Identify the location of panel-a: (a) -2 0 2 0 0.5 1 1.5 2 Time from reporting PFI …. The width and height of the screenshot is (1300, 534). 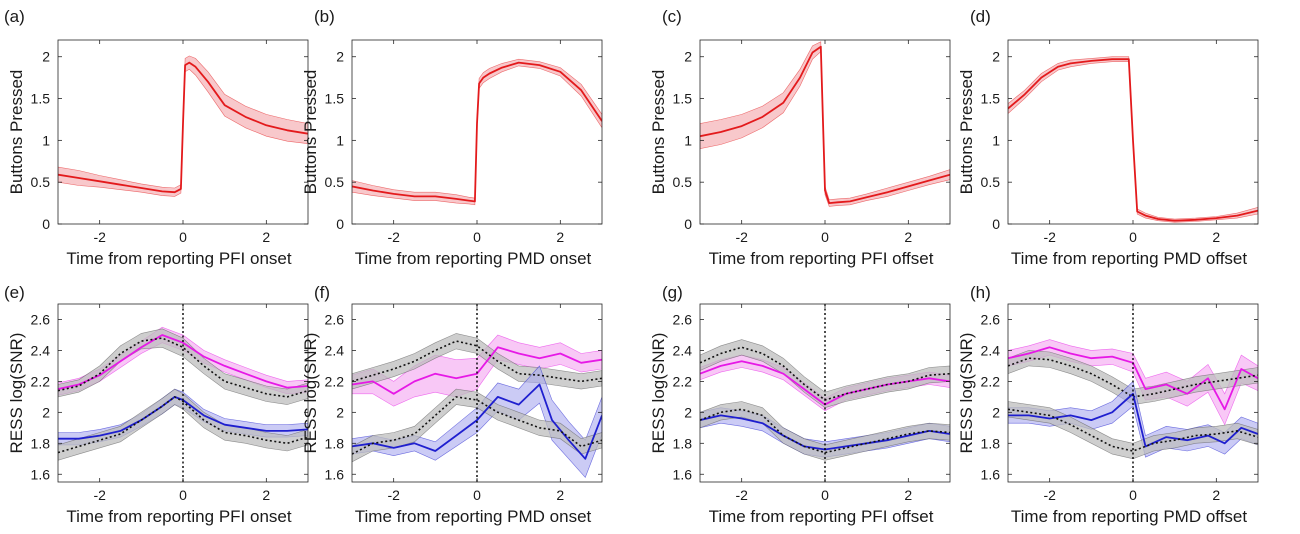
(156, 137).